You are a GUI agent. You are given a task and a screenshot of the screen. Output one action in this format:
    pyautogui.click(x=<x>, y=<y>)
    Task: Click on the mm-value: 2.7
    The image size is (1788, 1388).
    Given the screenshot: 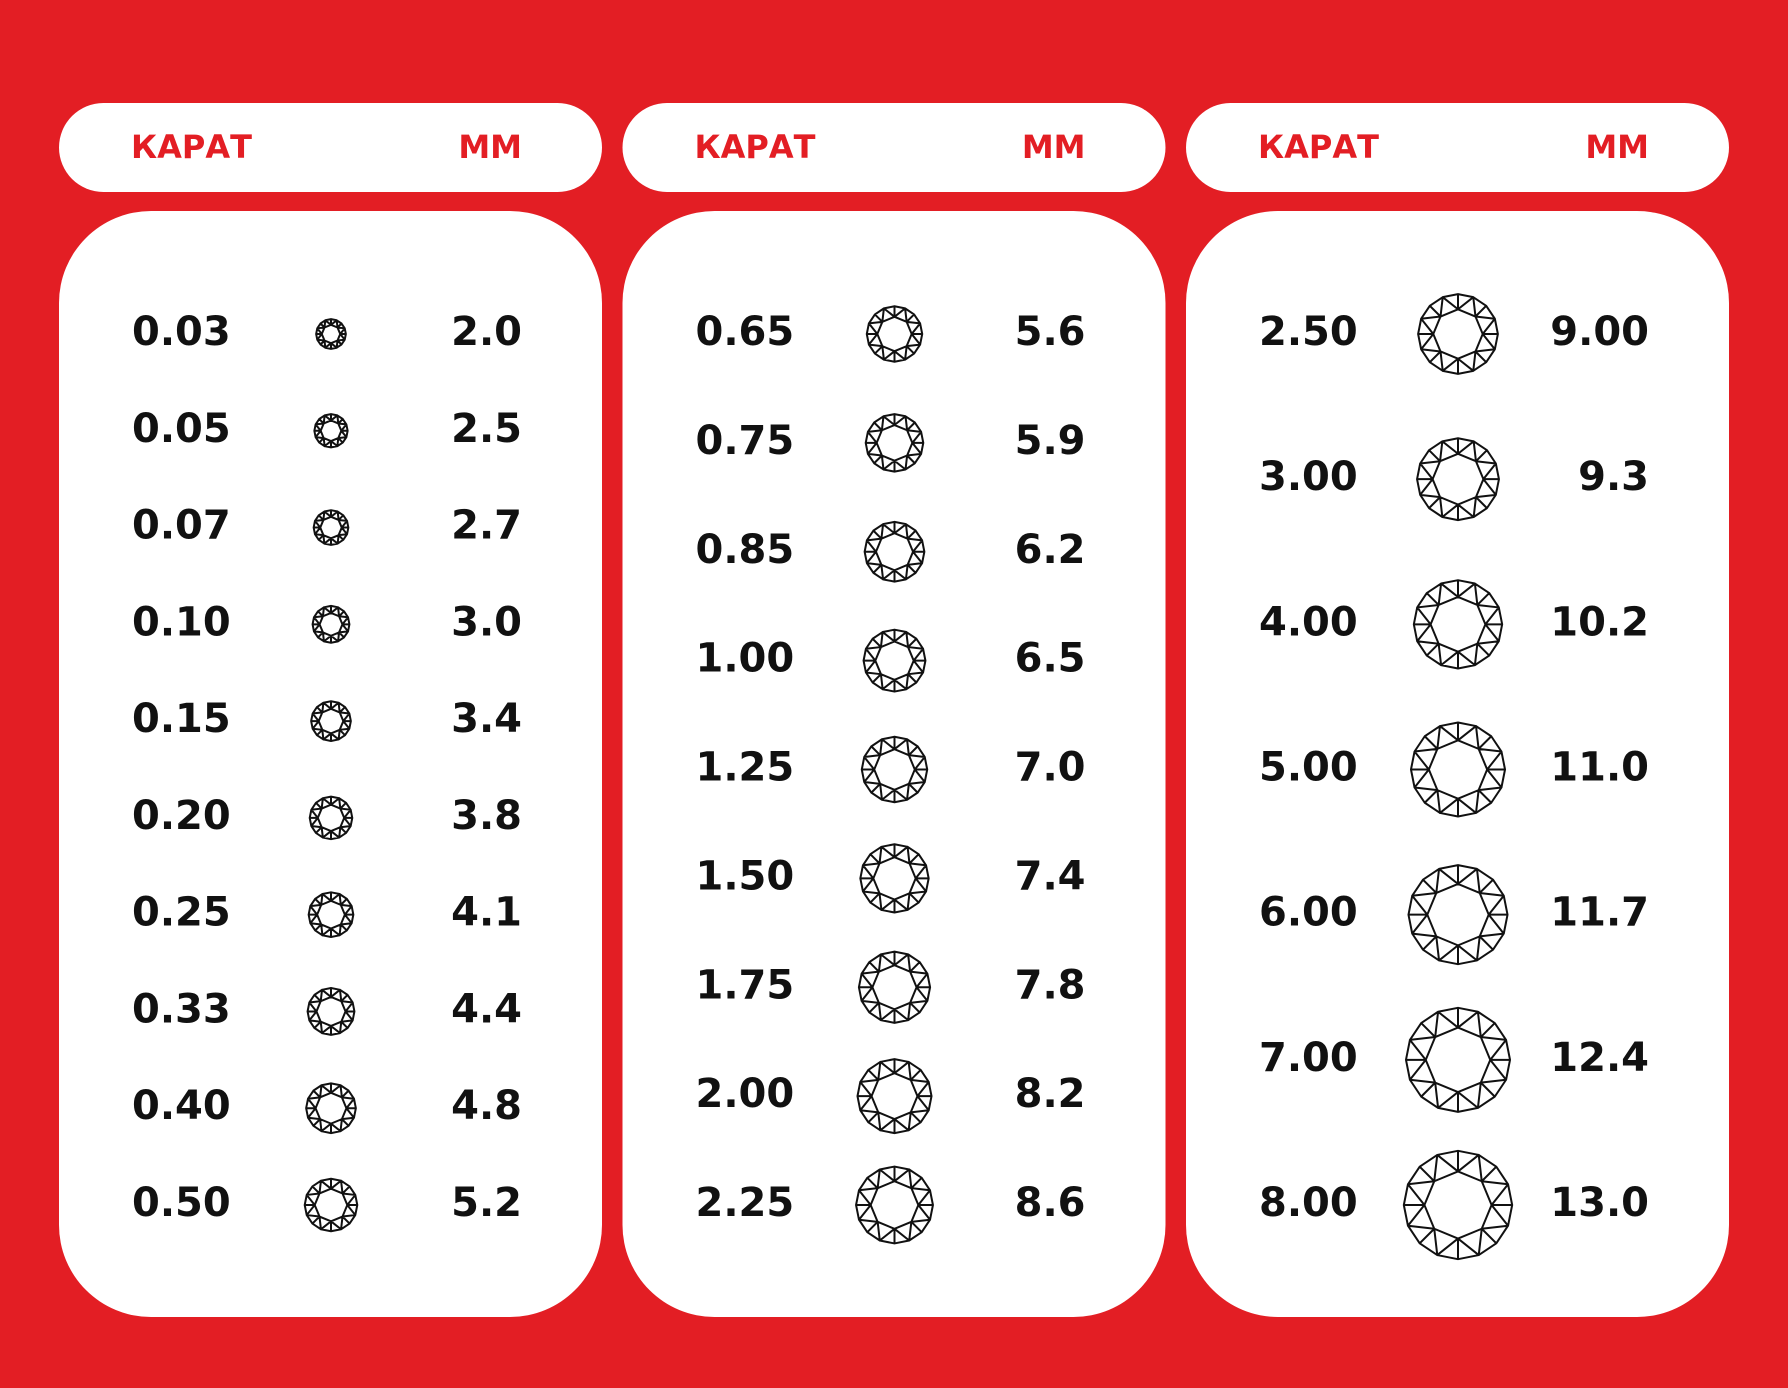 What is the action you would take?
    pyautogui.click(x=486, y=526)
    